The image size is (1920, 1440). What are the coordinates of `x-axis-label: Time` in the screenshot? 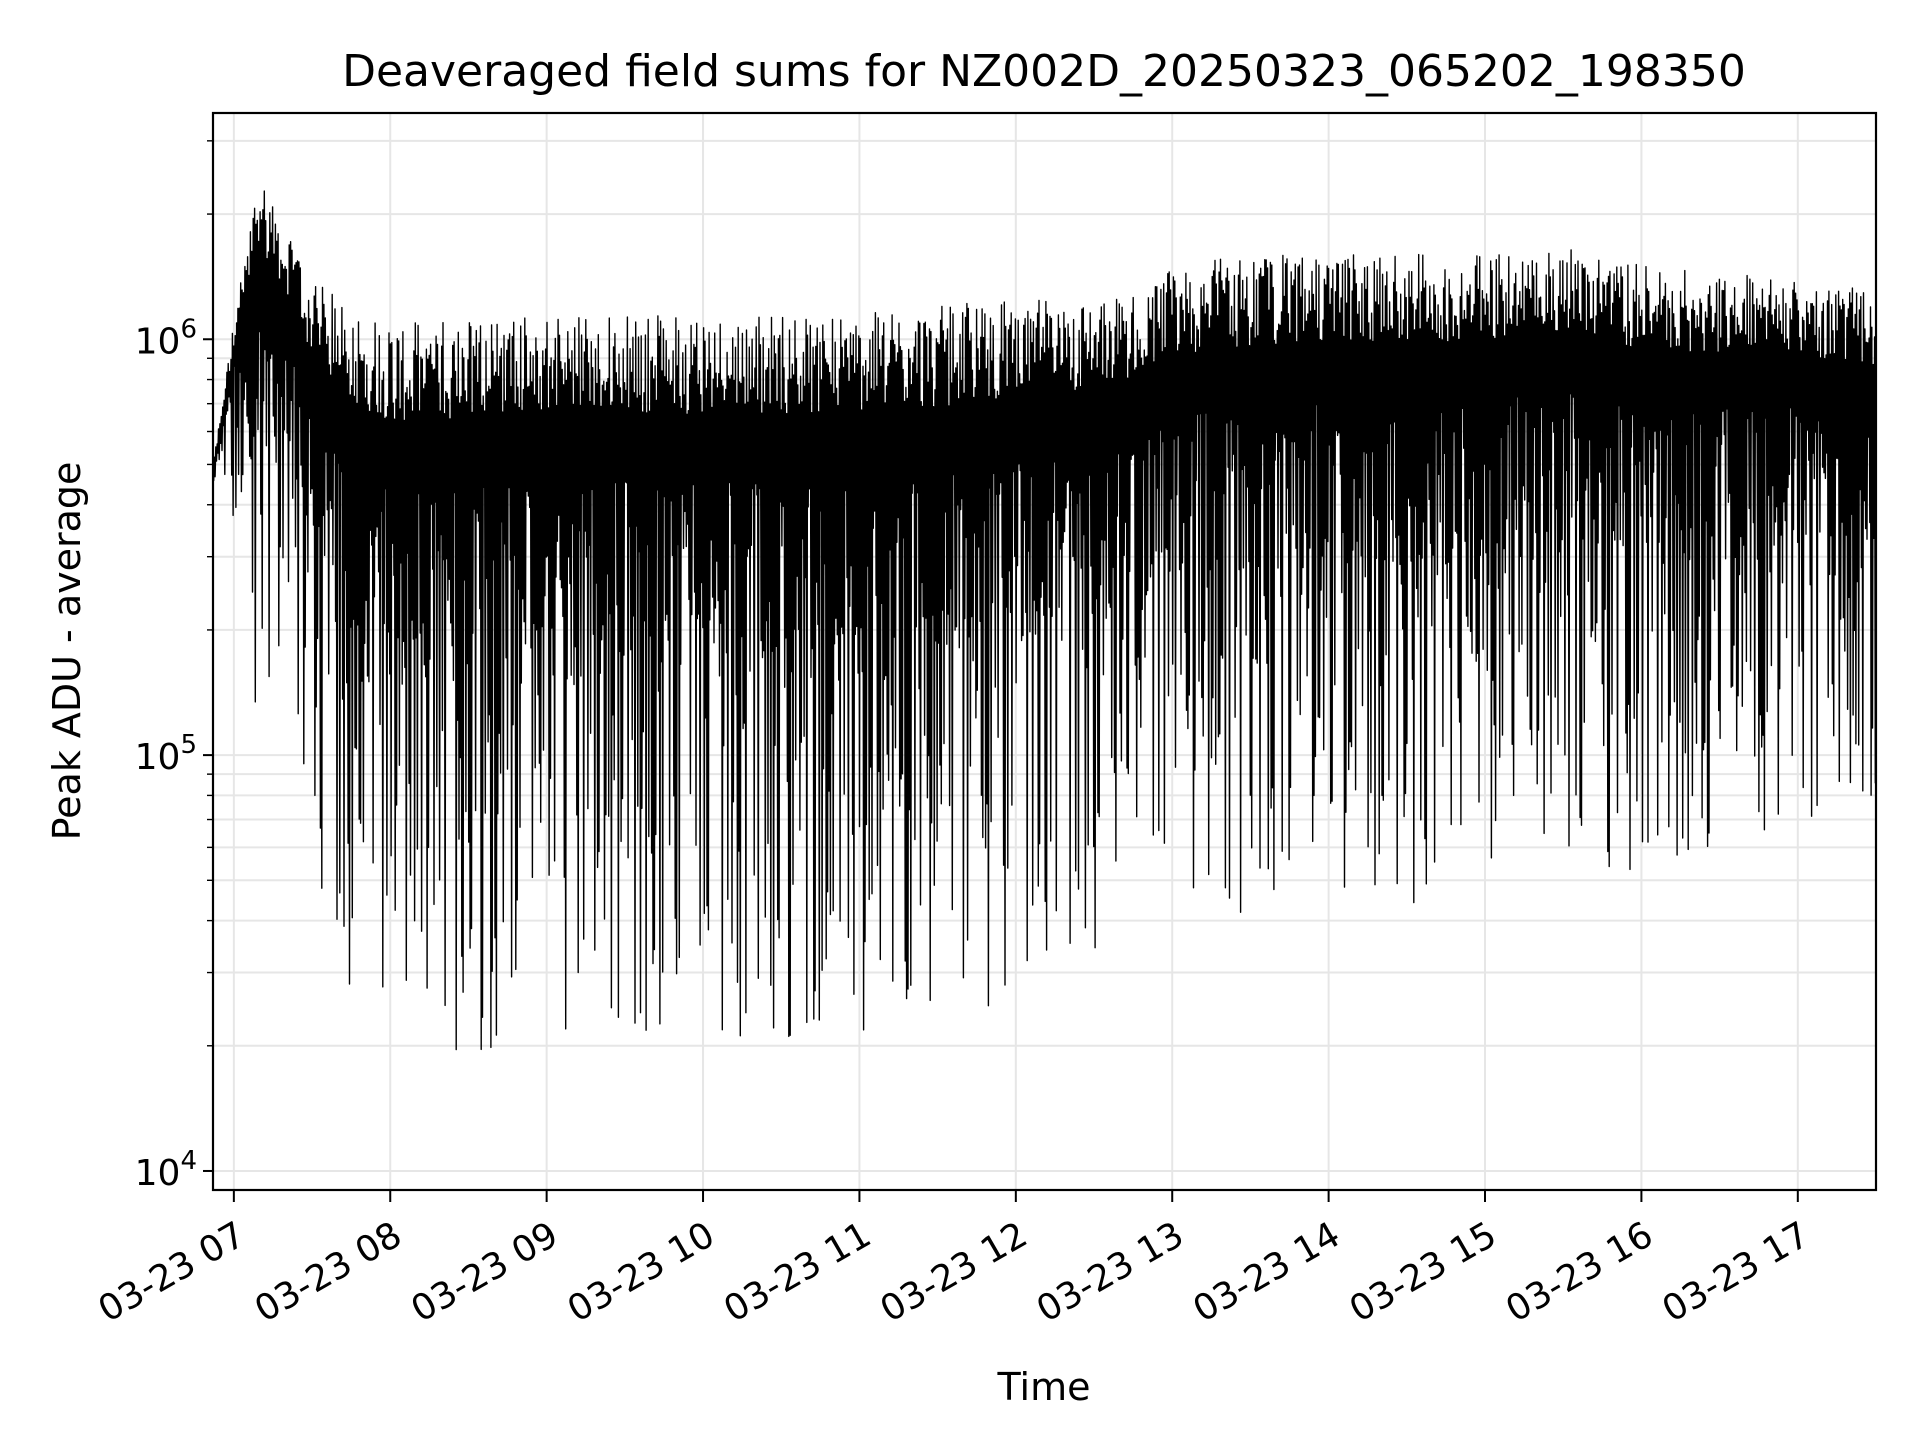 It's located at (1044, 1387).